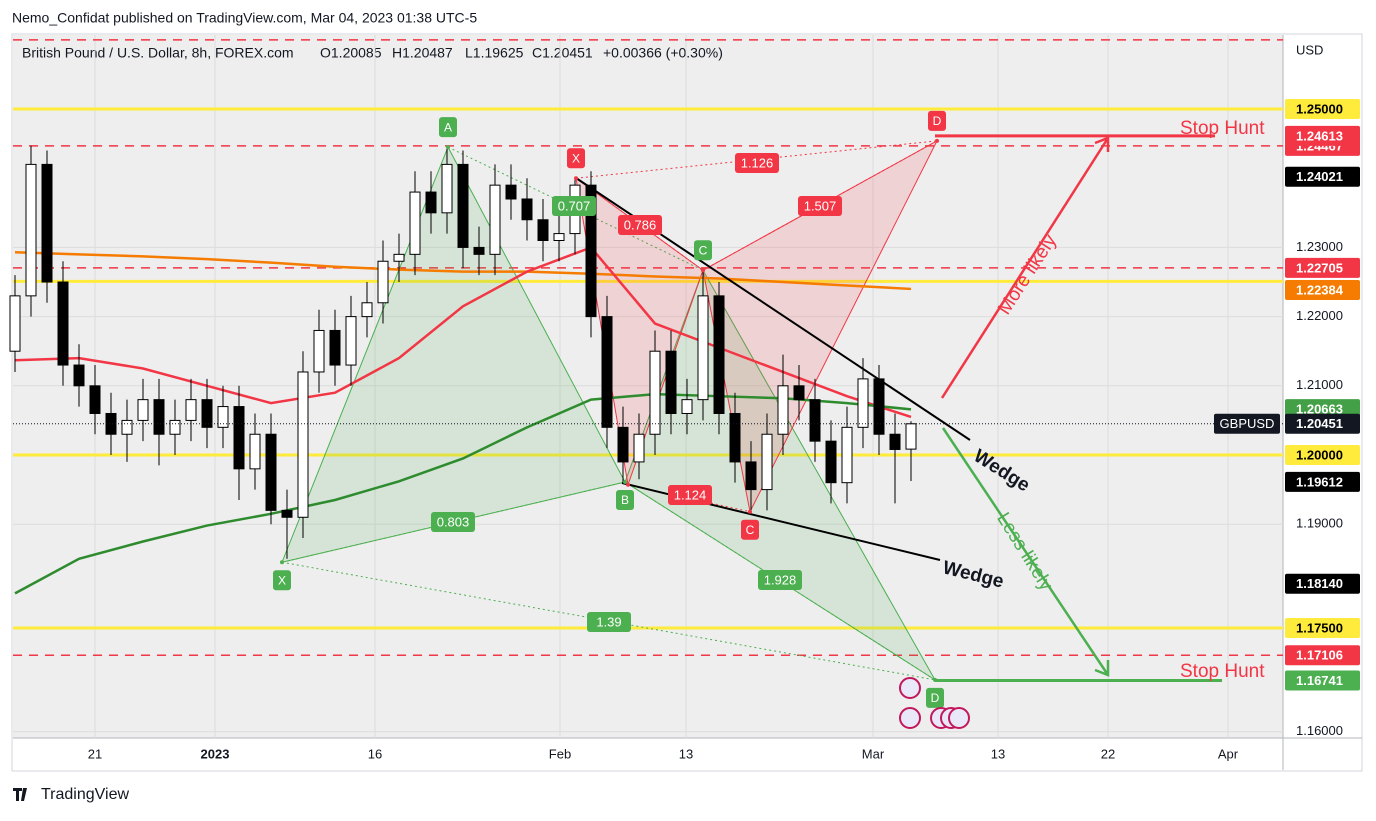 The image size is (1376, 821). What do you see at coordinates (1319, 108) in the screenshot?
I see `price-label: 1.25000` at bounding box center [1319, 108].